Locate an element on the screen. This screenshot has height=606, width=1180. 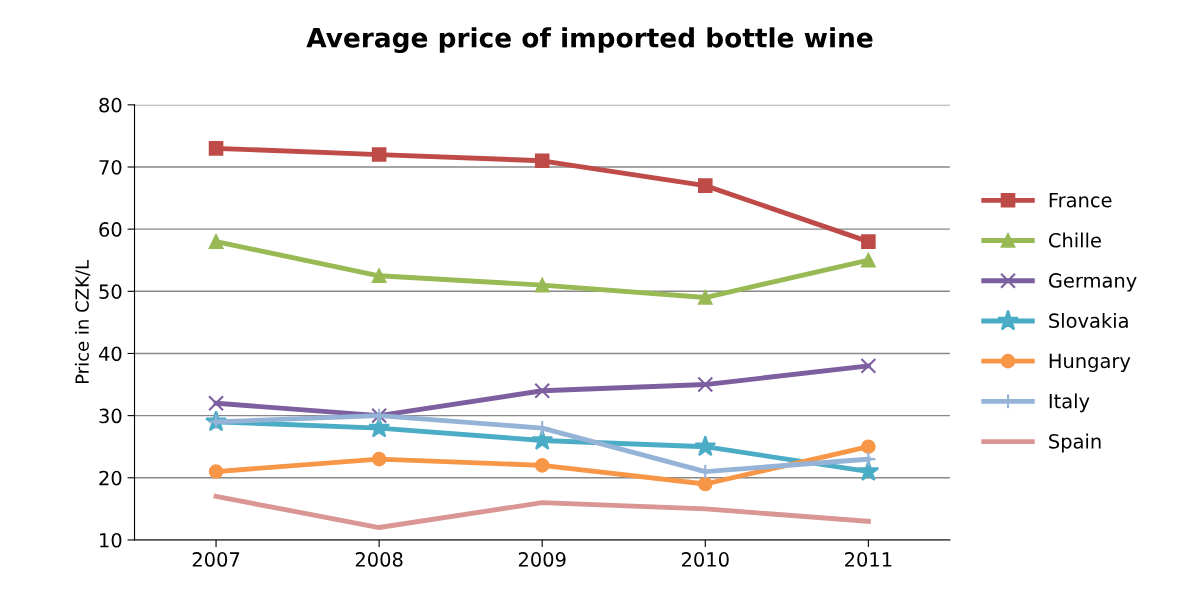
x-tick-label: 2010 is located at coordinates (705, 559).